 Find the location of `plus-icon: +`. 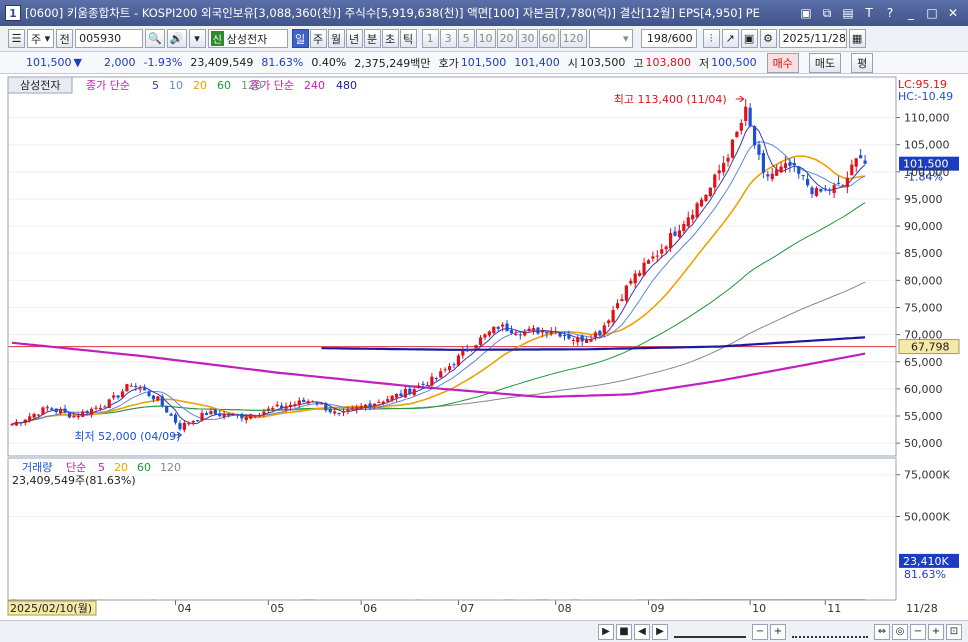

plus-icon: + is located at coordinates (936, 631).